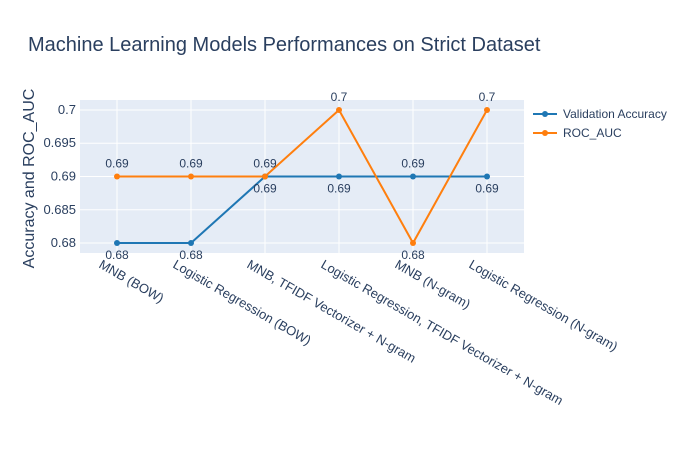 This screenshot has height=450, width=700. What do you see at coordinates (600, 123) in the screenshot?
I see `legend: Validation Accuracy ROC_AUC` at bounding box center [600, 123].